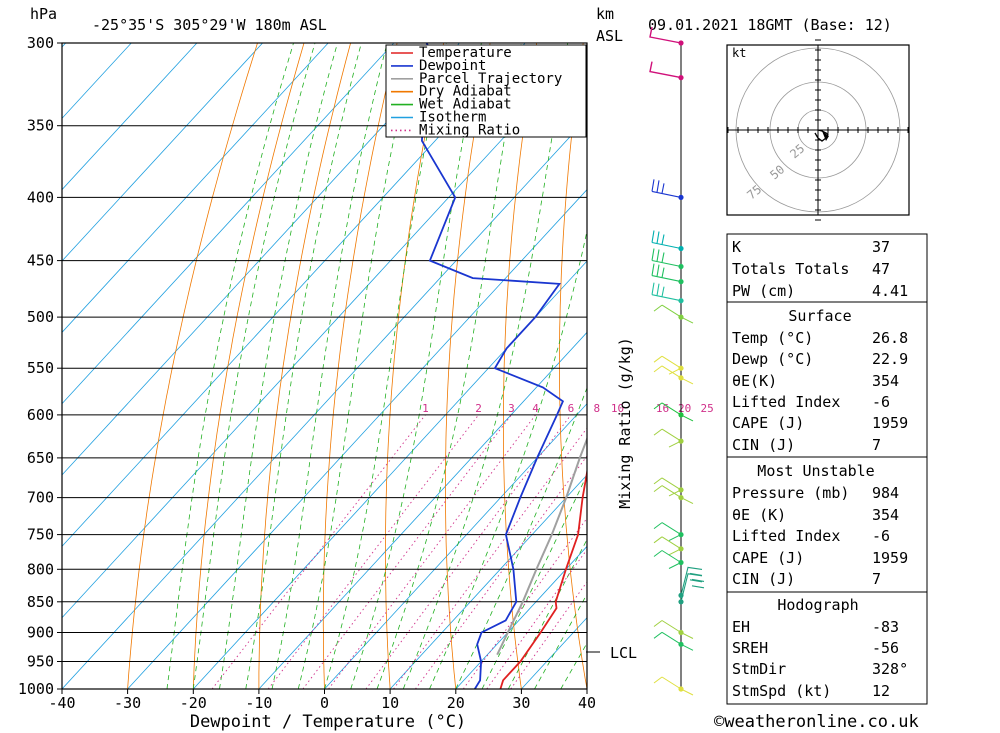 This screenshot has width=1000, height=733. I want to click on eh-label: EH, so click(741, 627).